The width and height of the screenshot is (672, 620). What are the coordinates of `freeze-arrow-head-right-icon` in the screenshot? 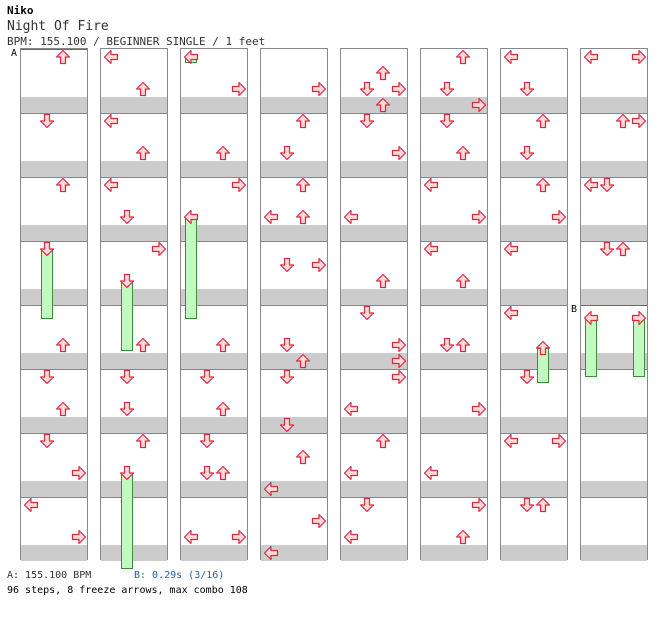 It's located at (639, 318).